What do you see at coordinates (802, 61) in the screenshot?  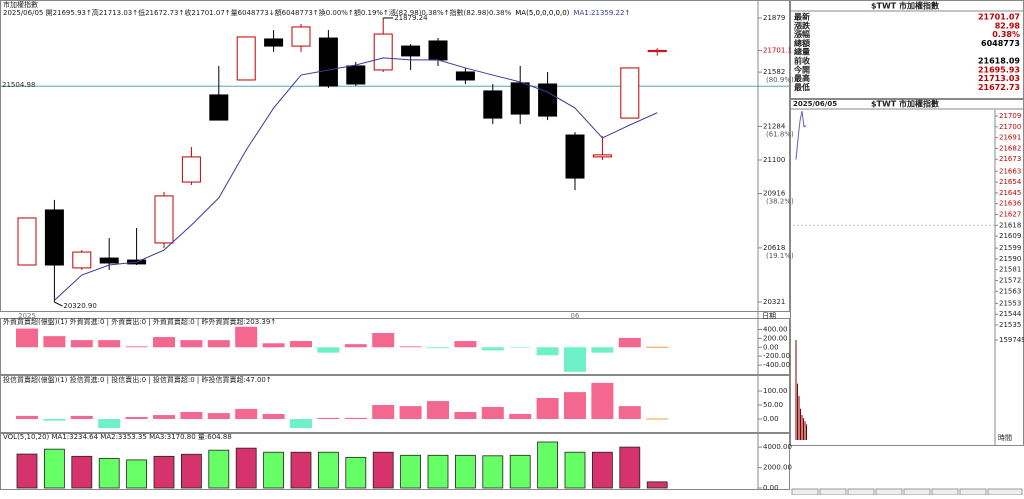 I see `quote-label: 前收` at bounding box center [802, 61].